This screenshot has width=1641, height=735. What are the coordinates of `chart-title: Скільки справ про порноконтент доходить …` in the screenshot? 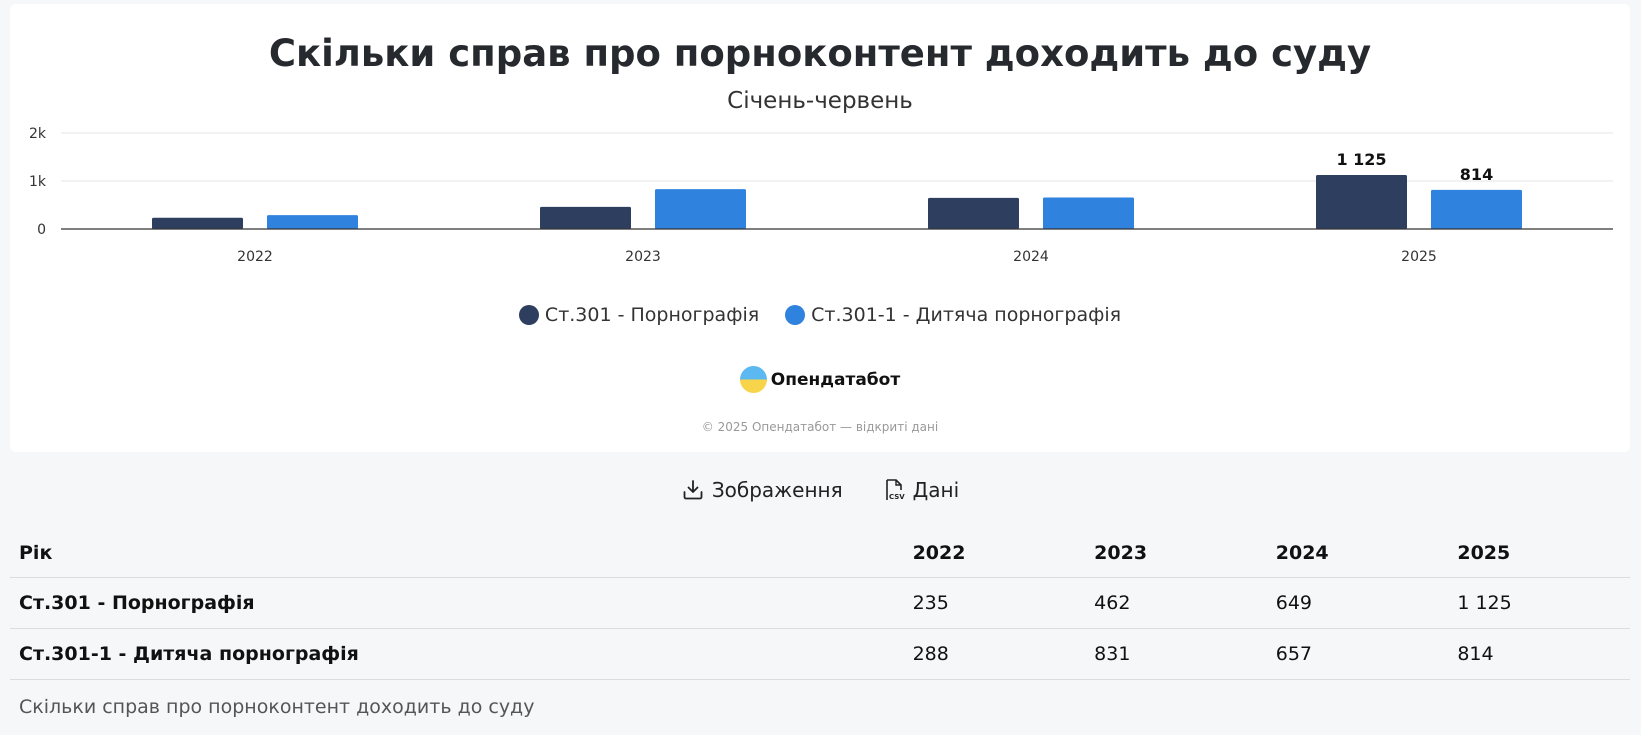 It's located at (820, 53).